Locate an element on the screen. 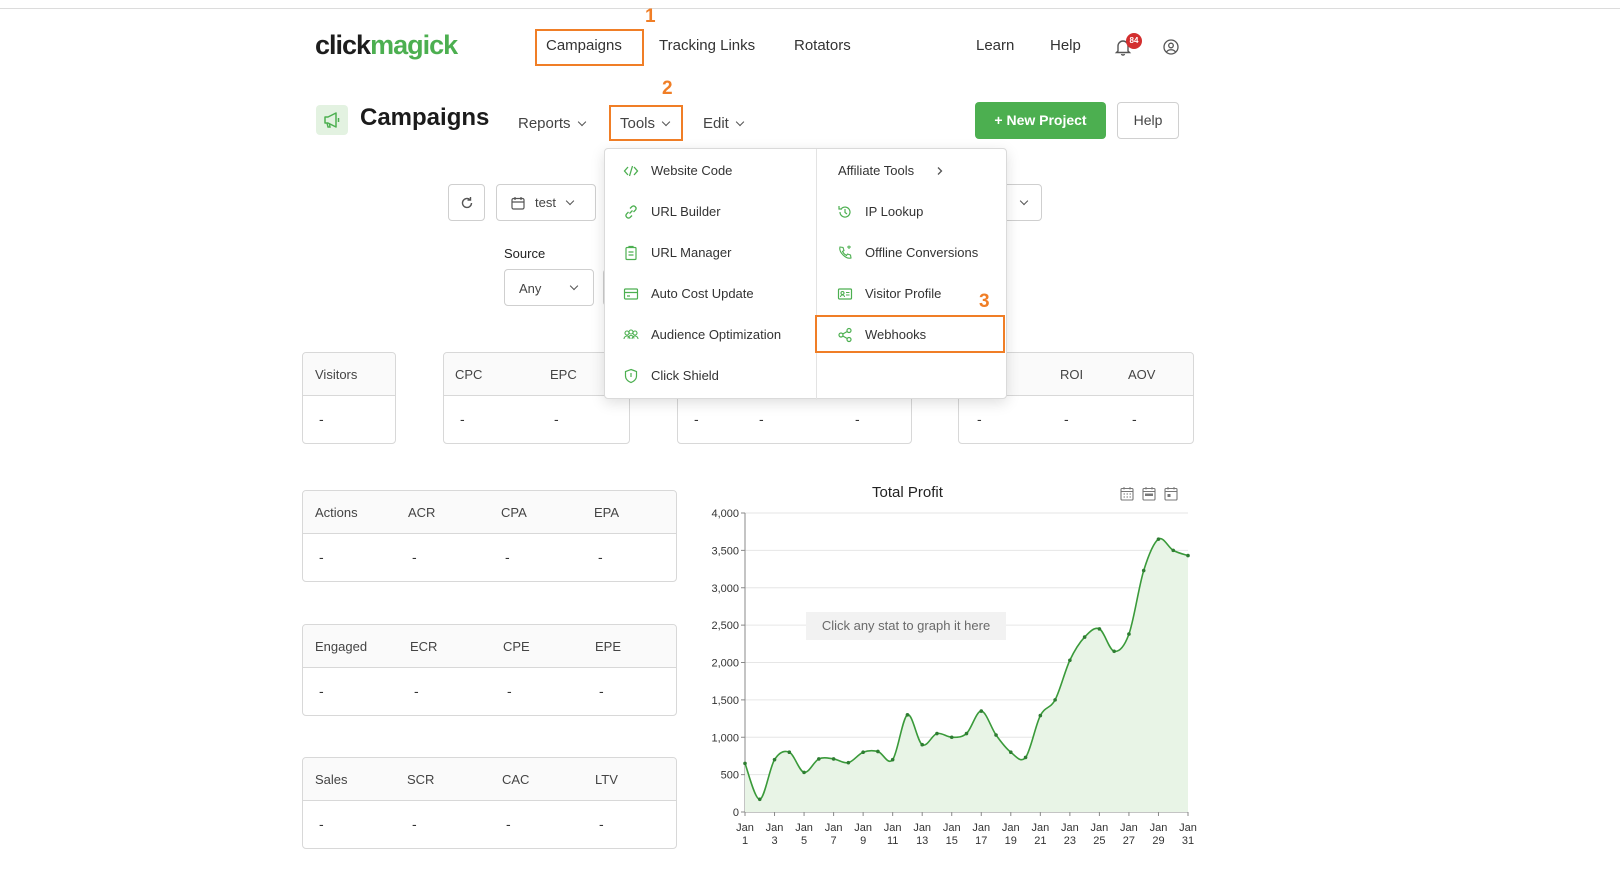 Image resolution: width=1620 pixels, height=878 pixels. logo-text-magick: magick is located at coordinates (414, 45).